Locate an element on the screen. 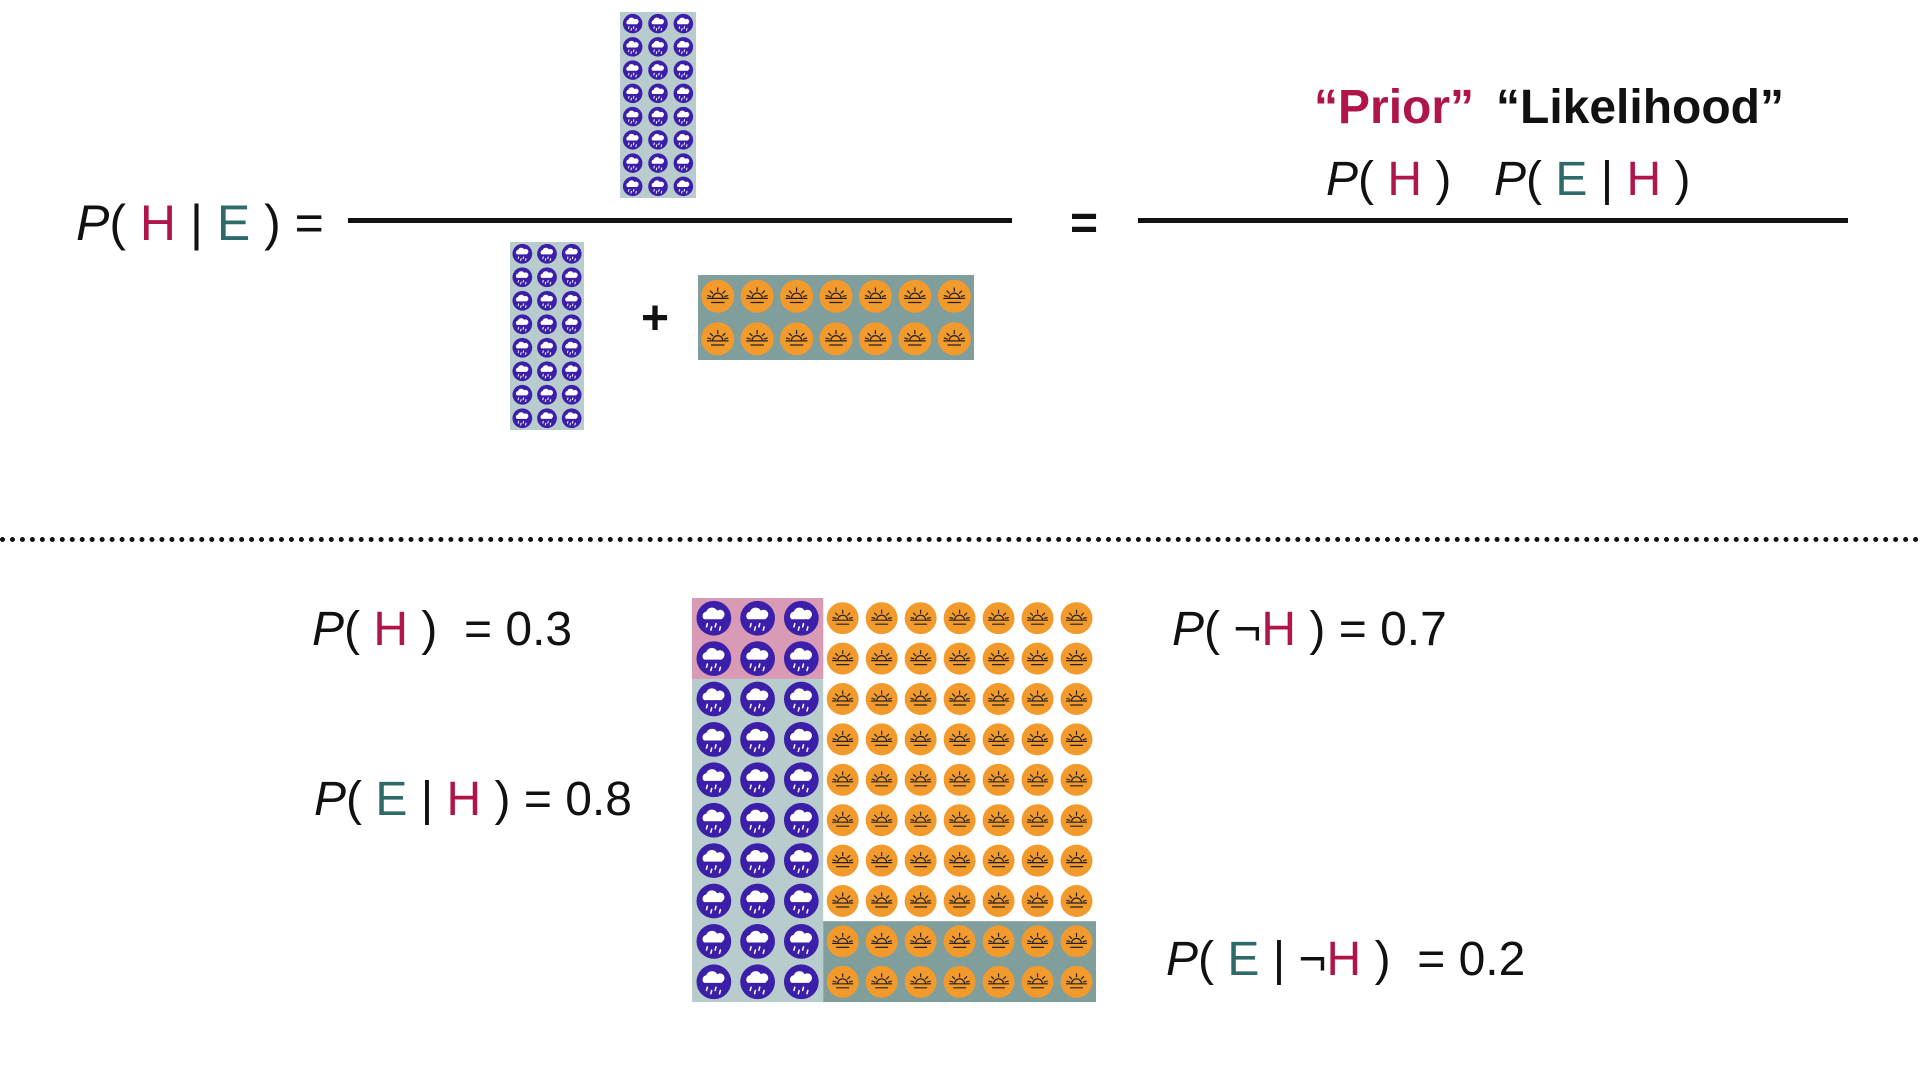  equals-sign: = is located at coordinates (309, 223).